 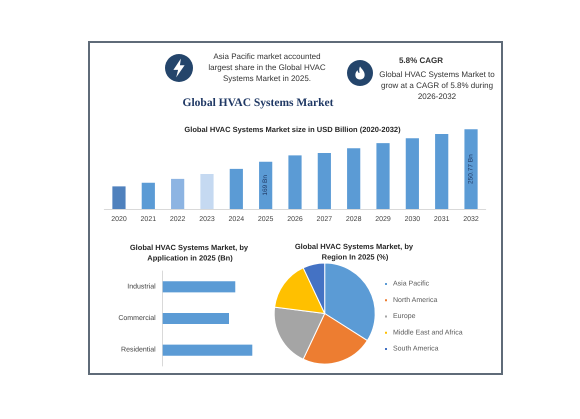 I want to click on text: Global HVAC Systems Market, so click(x=258, y=103).